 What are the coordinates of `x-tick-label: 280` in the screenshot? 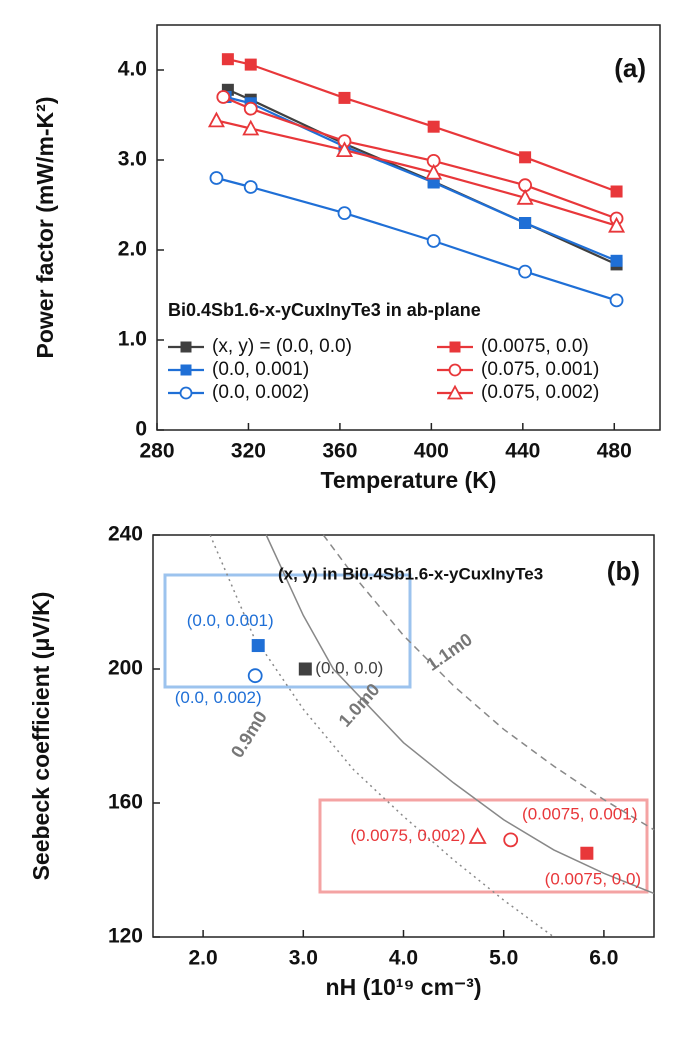 It's located at (156, 451).